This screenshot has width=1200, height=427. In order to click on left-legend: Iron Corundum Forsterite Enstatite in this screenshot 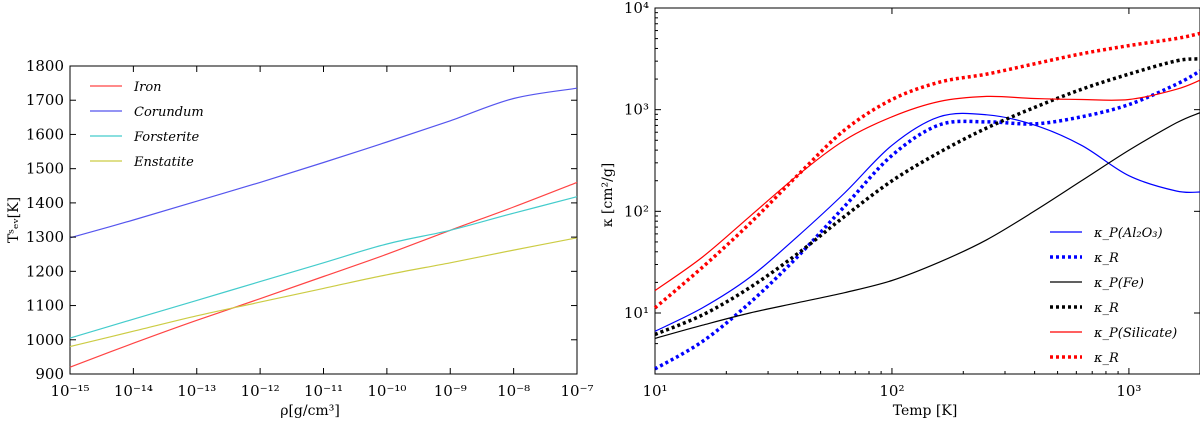, I will do `click(147, 125)`.